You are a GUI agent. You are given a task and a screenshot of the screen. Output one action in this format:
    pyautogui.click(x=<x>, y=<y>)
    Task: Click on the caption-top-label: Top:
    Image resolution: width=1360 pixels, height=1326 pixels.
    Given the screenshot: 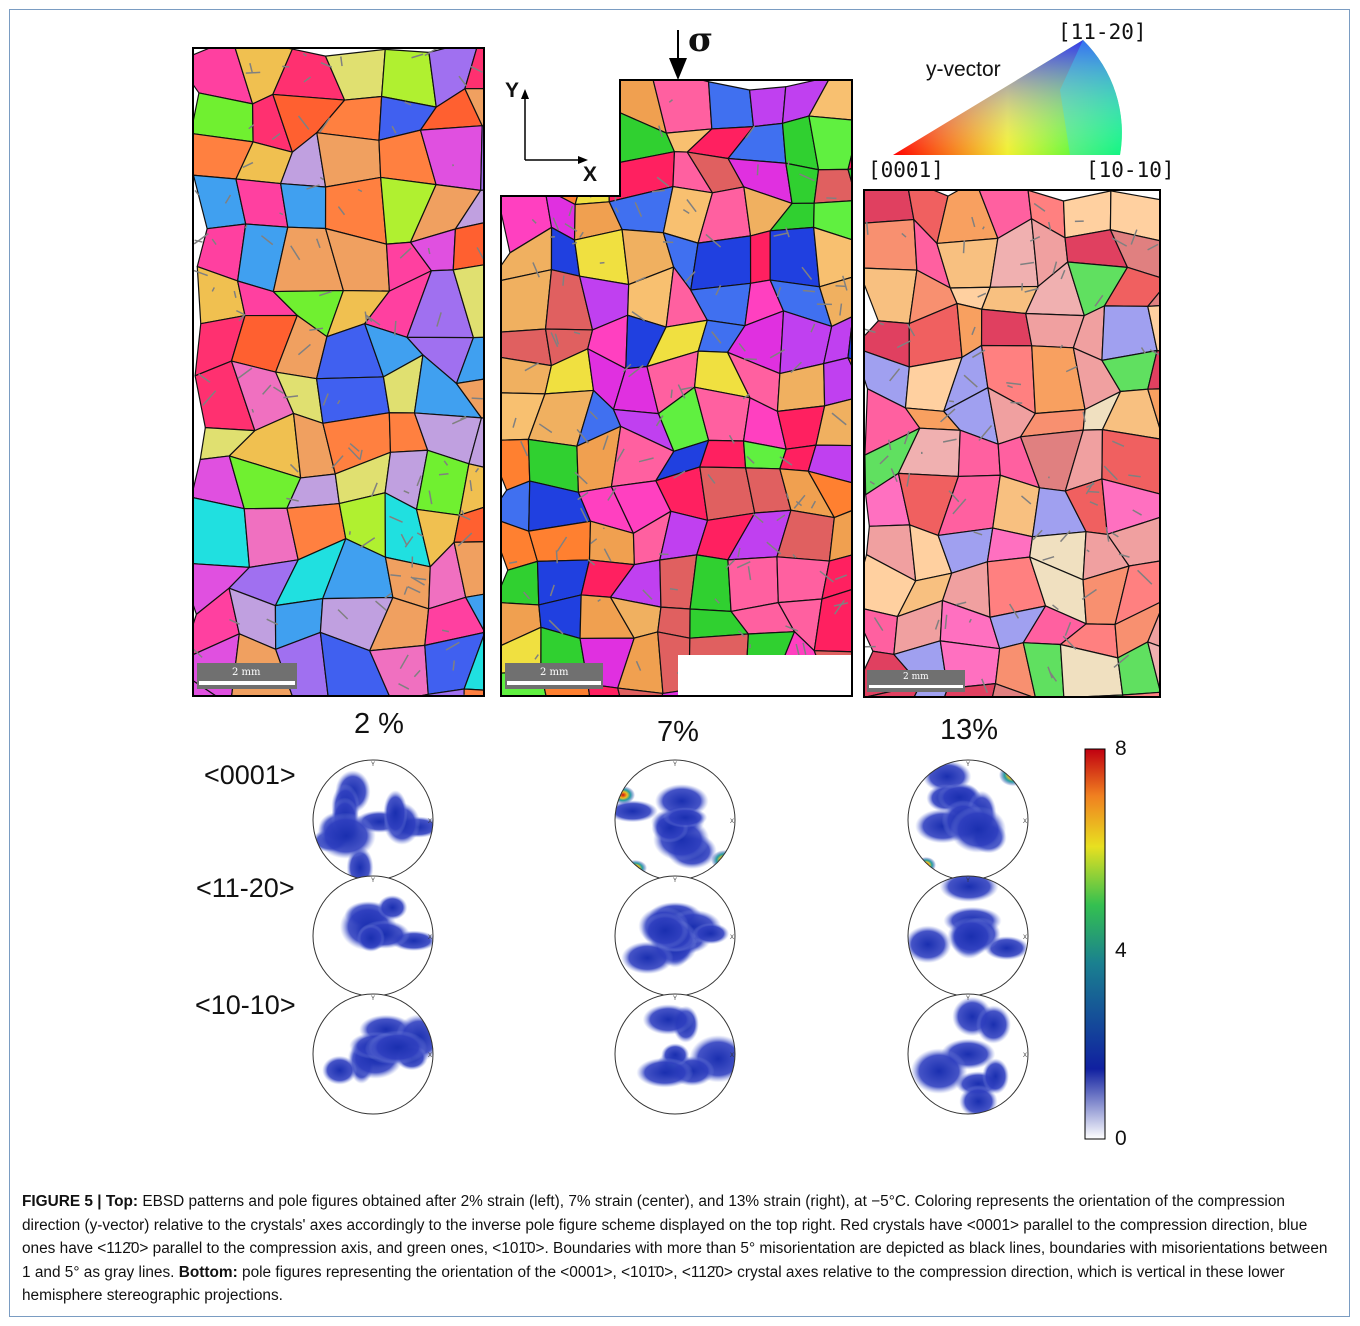 What is the action you would take?
    pyautogui.click(x=122, y=1201)
    